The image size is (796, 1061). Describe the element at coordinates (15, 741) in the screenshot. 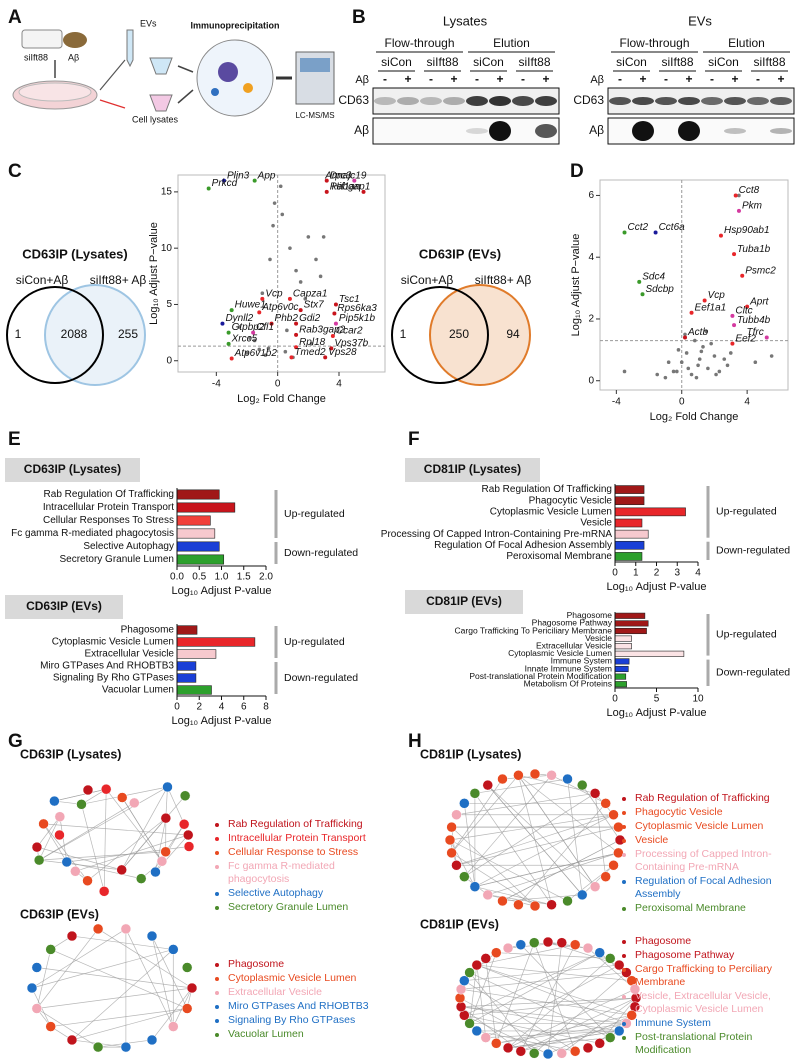

I see `panel-letter: G` at that location.